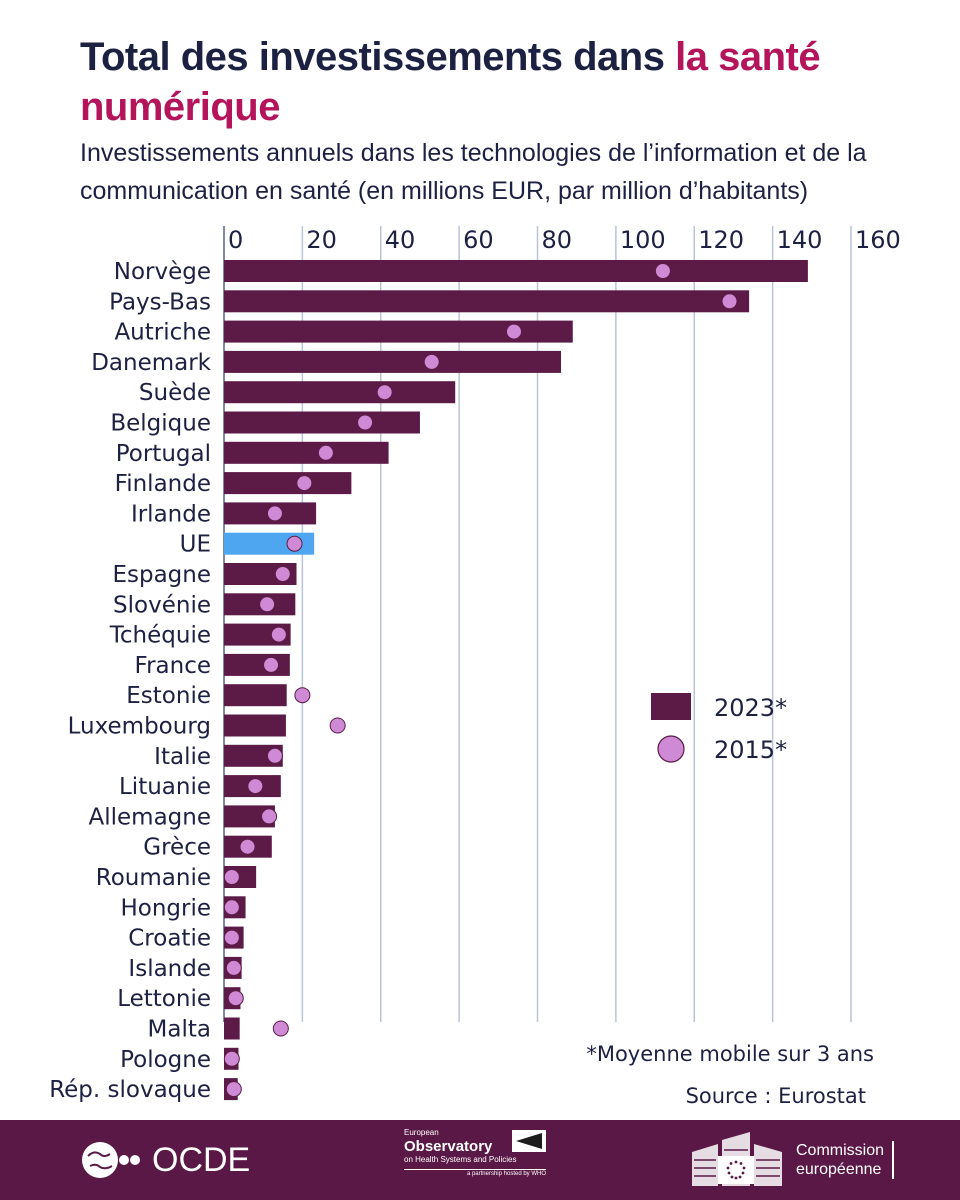 This screenshot has width=960, height=1200. Describe the element at coordinates (165, 908) in the screenshot. I see `category-label: Hongrie` at that location.